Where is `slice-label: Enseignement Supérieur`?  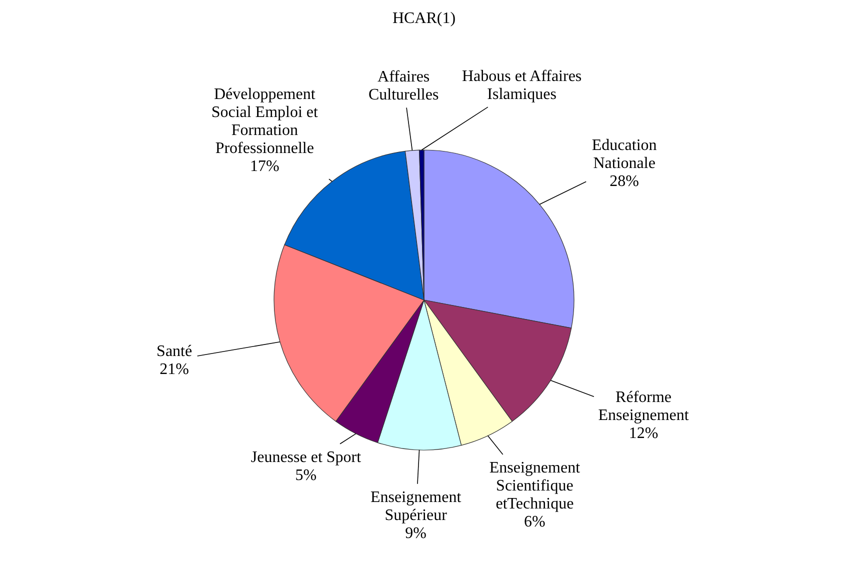
slice-label: Enseignement Supérieur is located at coordinates (416, 506).